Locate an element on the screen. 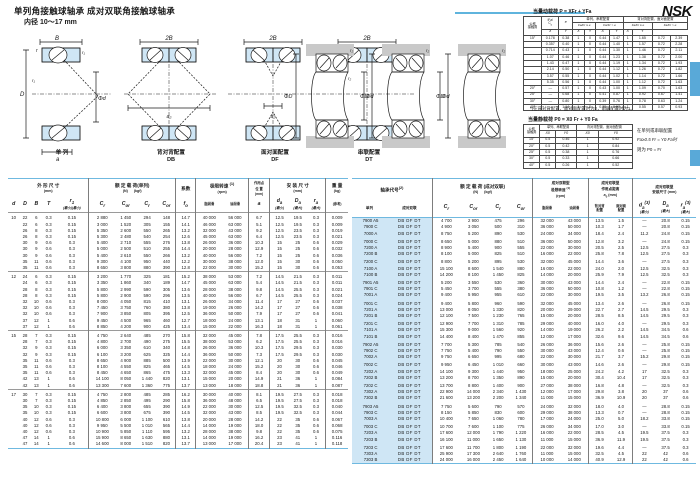  rth-group-a0: 成对双联型 作用点距离 a0 (mm) is located at coordinates (610, 189).